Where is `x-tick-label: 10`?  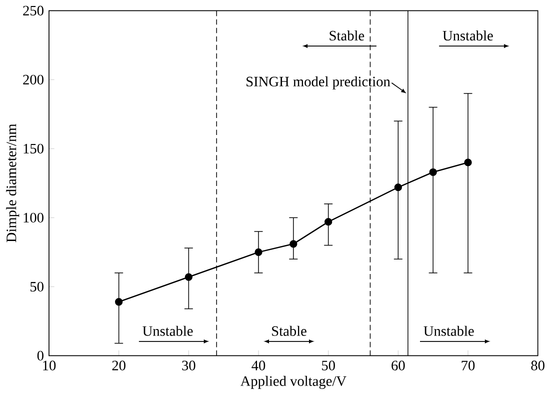
x-tick-label: 10 is located at coordinates (49, 365).